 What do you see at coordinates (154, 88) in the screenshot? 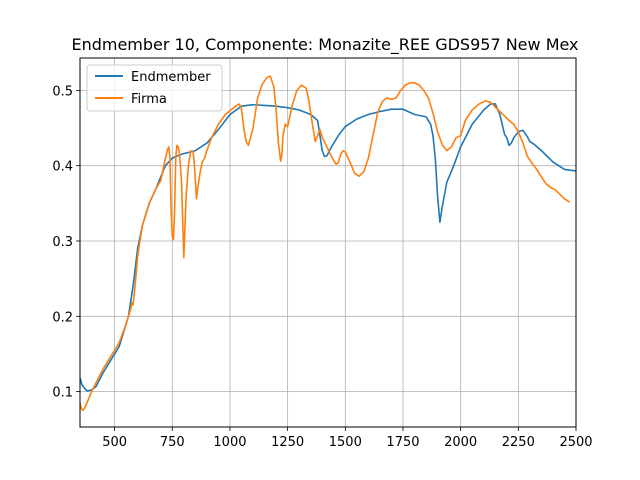
I see `legend: Endmember Firma` at bounding box center [154, 88].